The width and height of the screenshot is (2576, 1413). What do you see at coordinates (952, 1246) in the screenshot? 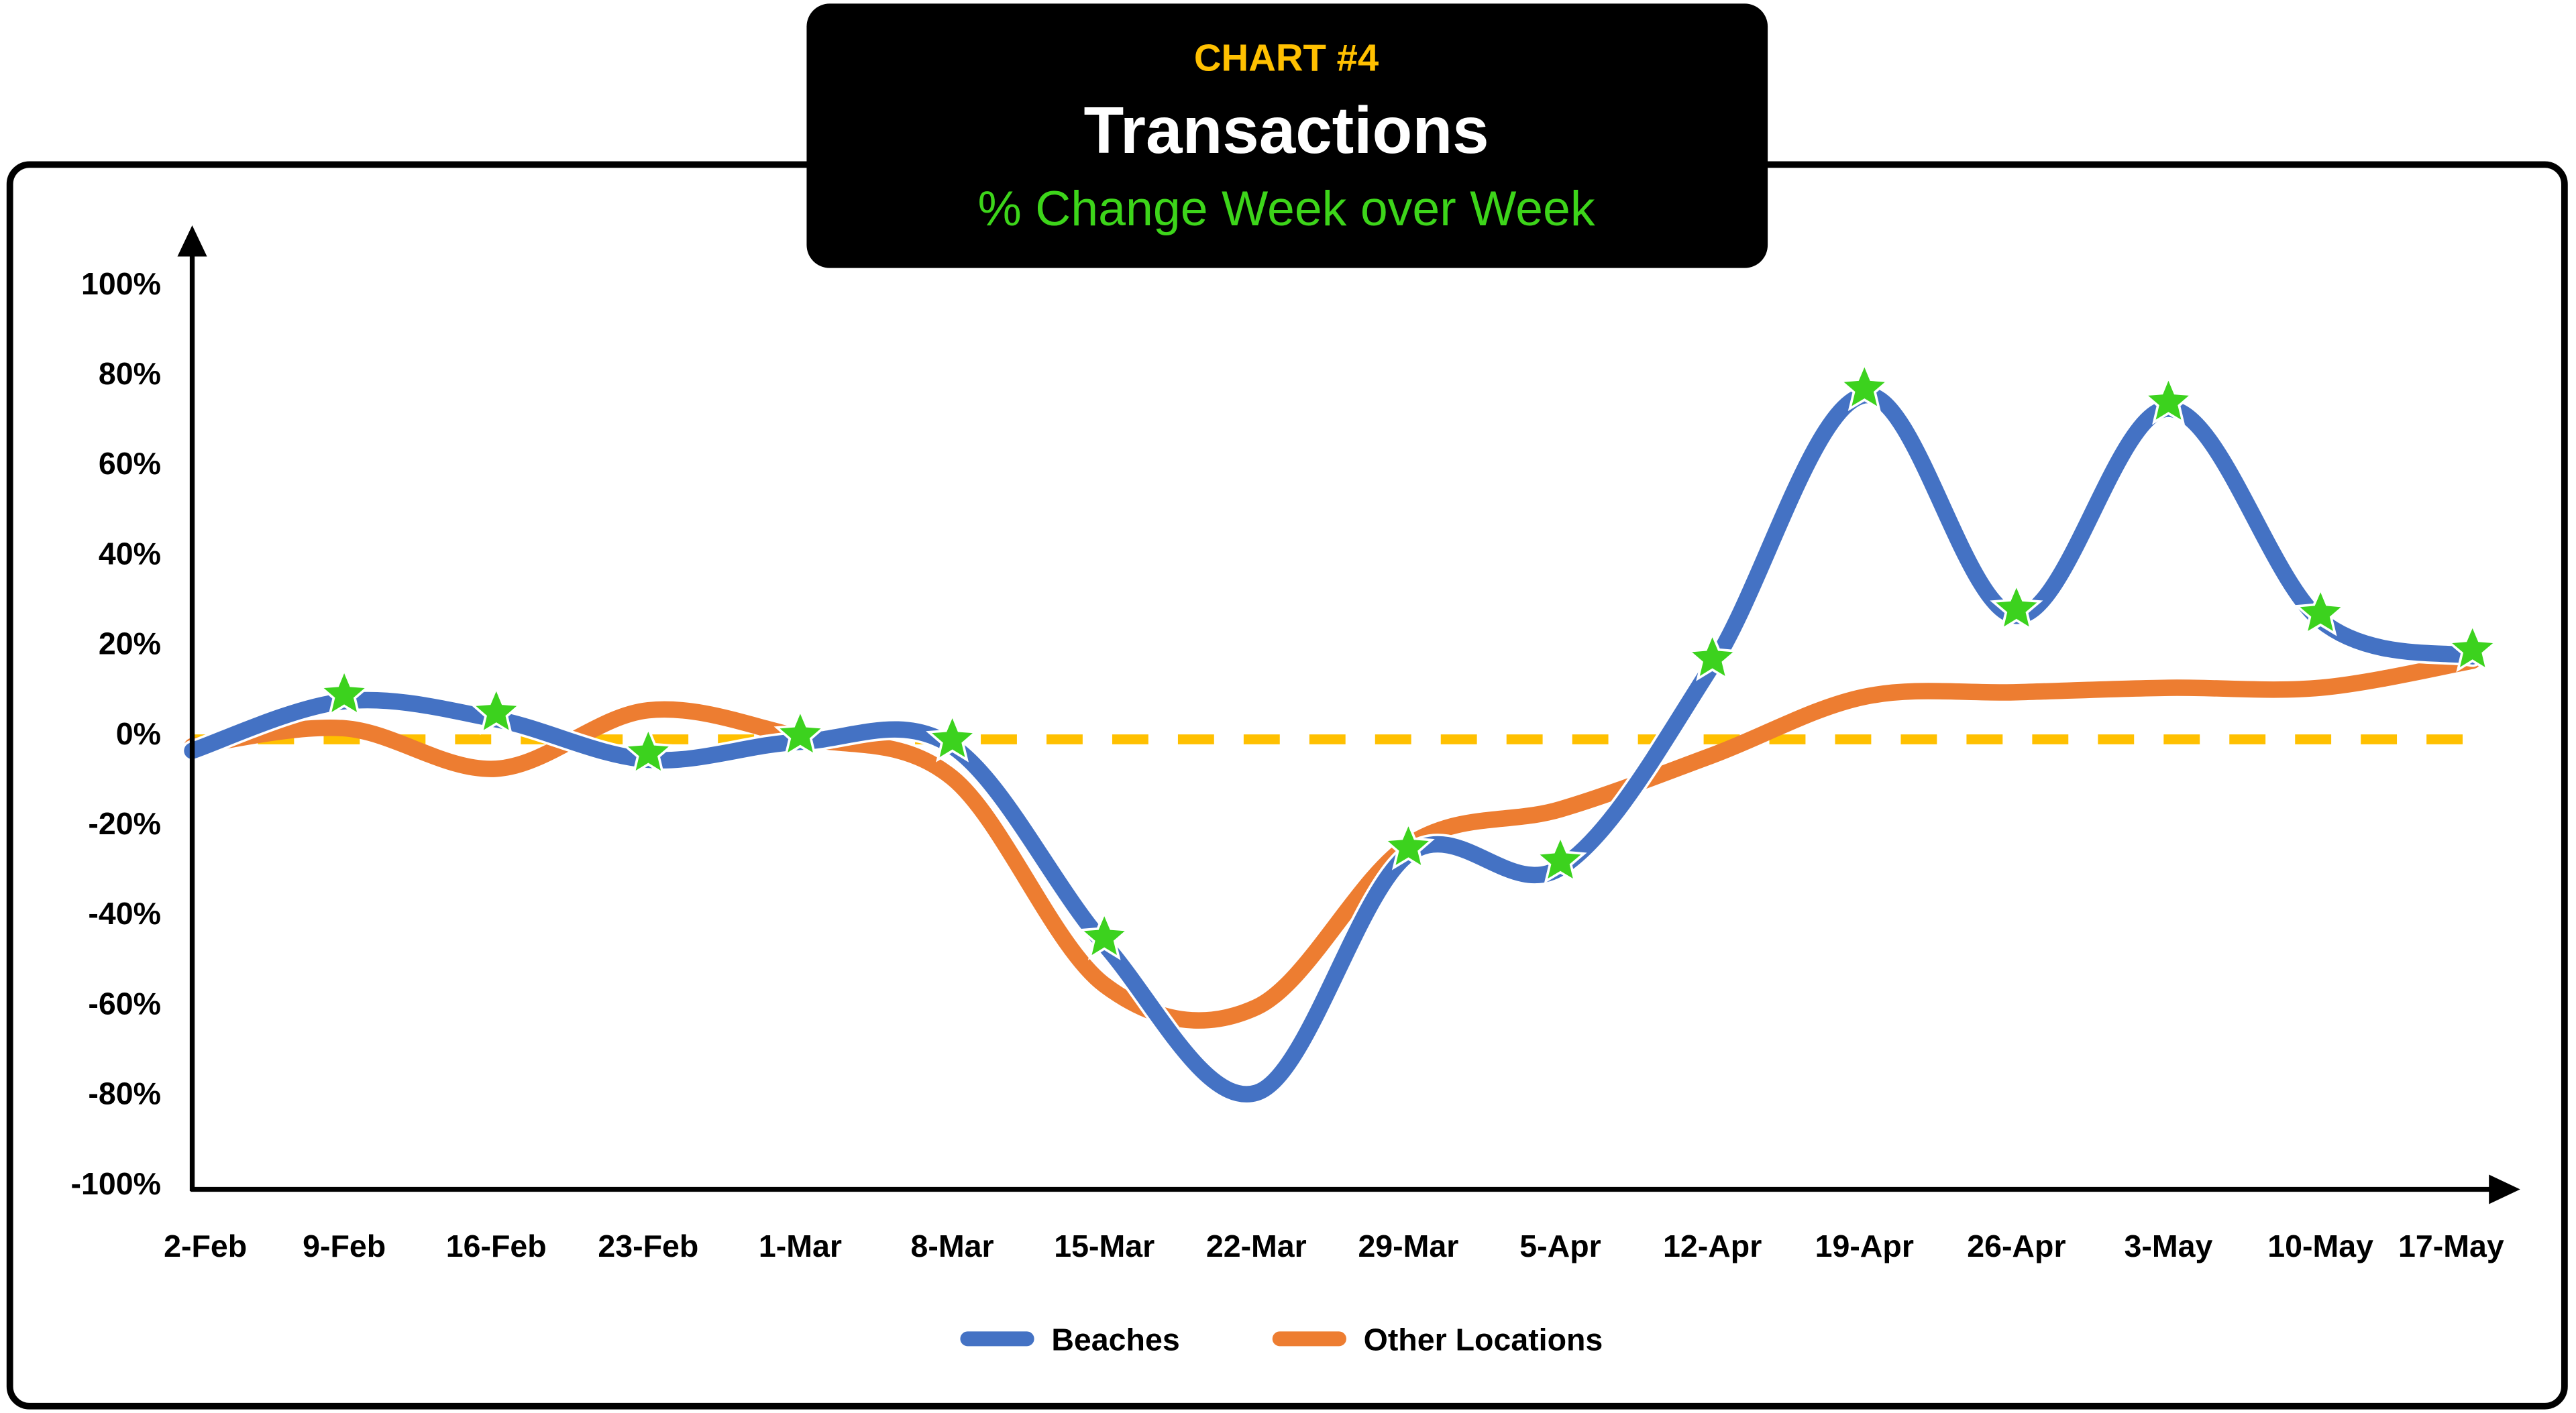
I see `x-tick-label: 8-Mar` at bounding box center [952, 1246].